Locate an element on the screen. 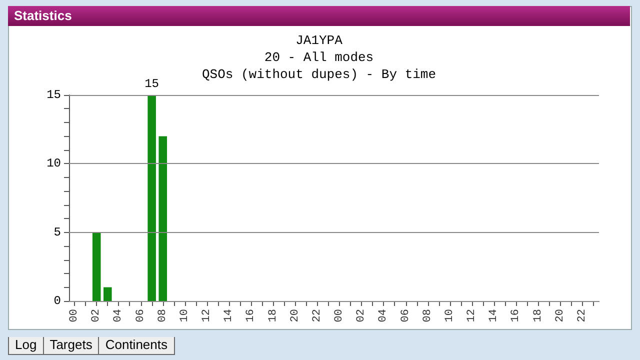 Image resolution: width=640 pixels, height=360 pixels. chart-title: JA1YPA is located at coordinates (319, 40).